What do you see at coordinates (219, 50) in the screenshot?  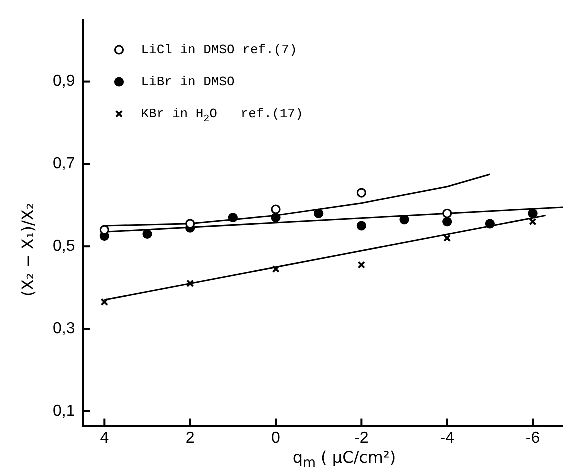 I see `legend-label: LiCl in DMSO ref.(7)` at bounding box center [219, 50].